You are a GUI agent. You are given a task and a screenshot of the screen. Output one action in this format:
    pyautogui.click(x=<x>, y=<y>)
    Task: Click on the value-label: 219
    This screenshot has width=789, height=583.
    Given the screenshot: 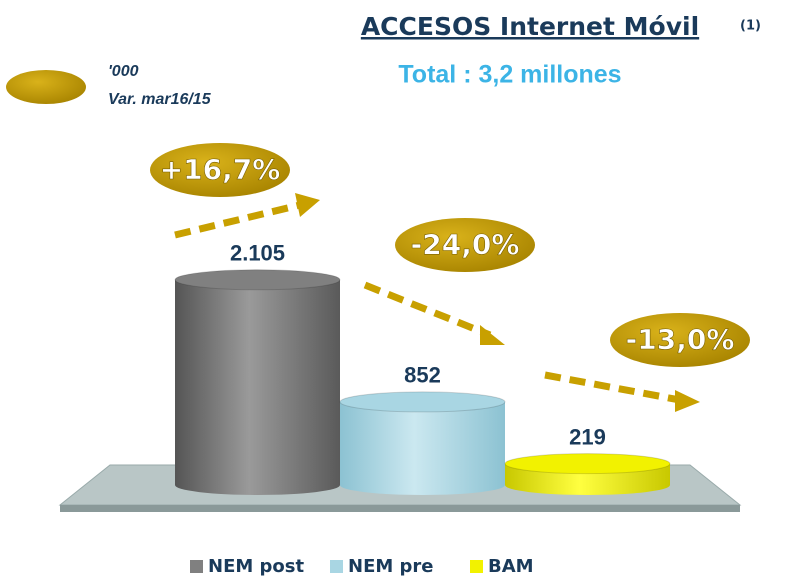 What is the action you would take?
    pyautogui.click(x=587, y=436)
    